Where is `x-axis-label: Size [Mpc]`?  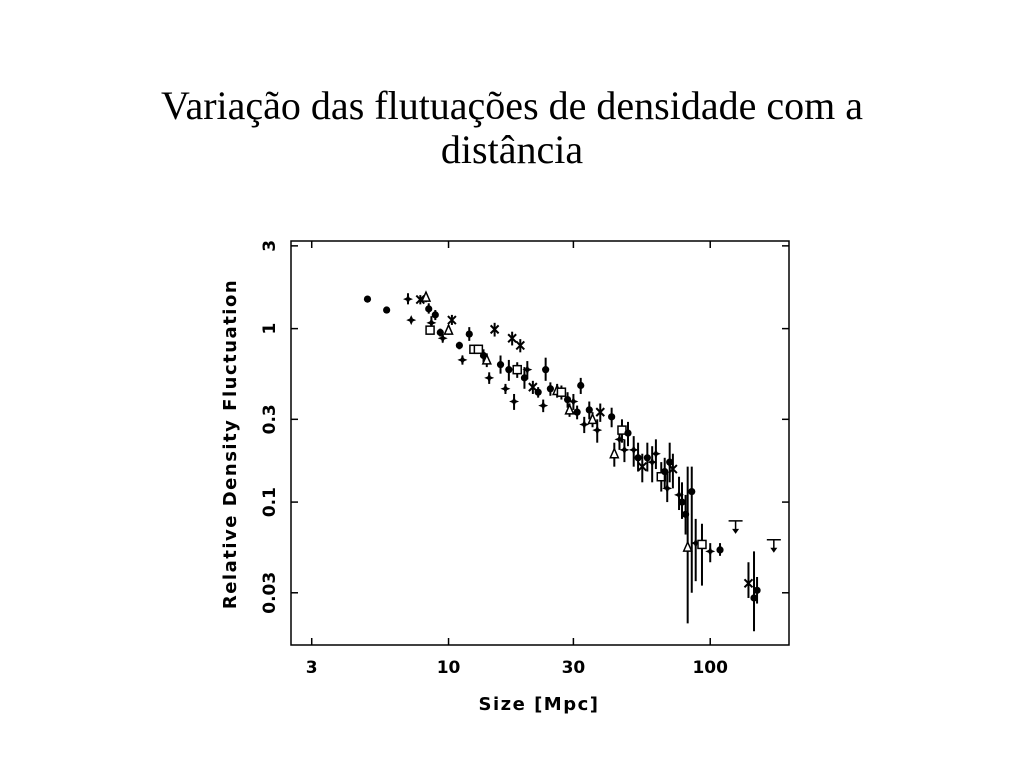
x-axis-label: Size [Mpc] is located at coordinates (538, 704).